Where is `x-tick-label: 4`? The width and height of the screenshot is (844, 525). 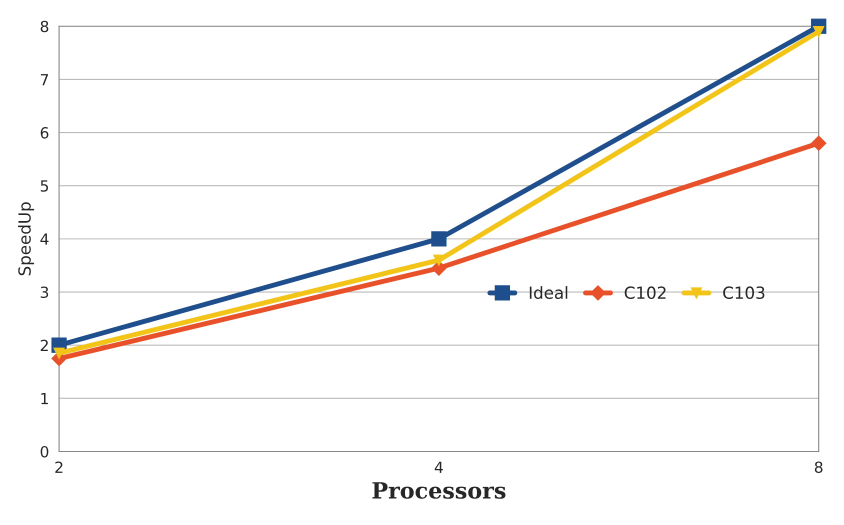 x-tick-label: 4 is located at coordinates (438, 467).